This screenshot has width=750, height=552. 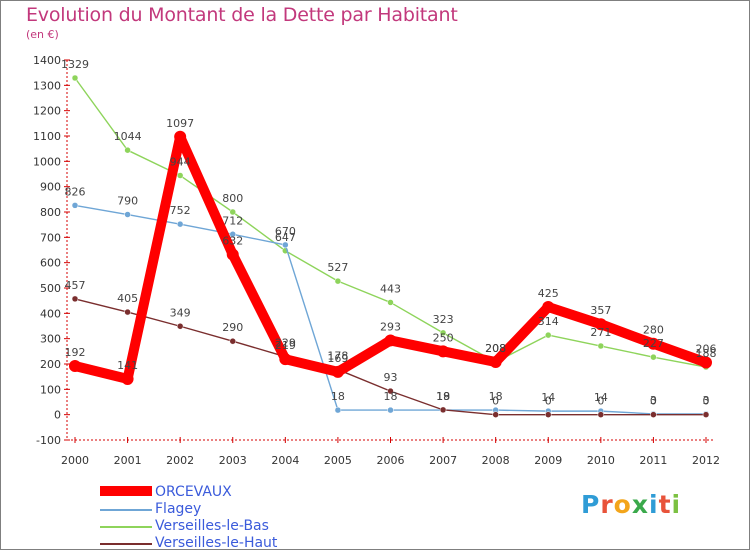 What do you see at coordinates (75, 64) in the screenshot?
I see `data-label: 1329` at bounding box center [75, 64].